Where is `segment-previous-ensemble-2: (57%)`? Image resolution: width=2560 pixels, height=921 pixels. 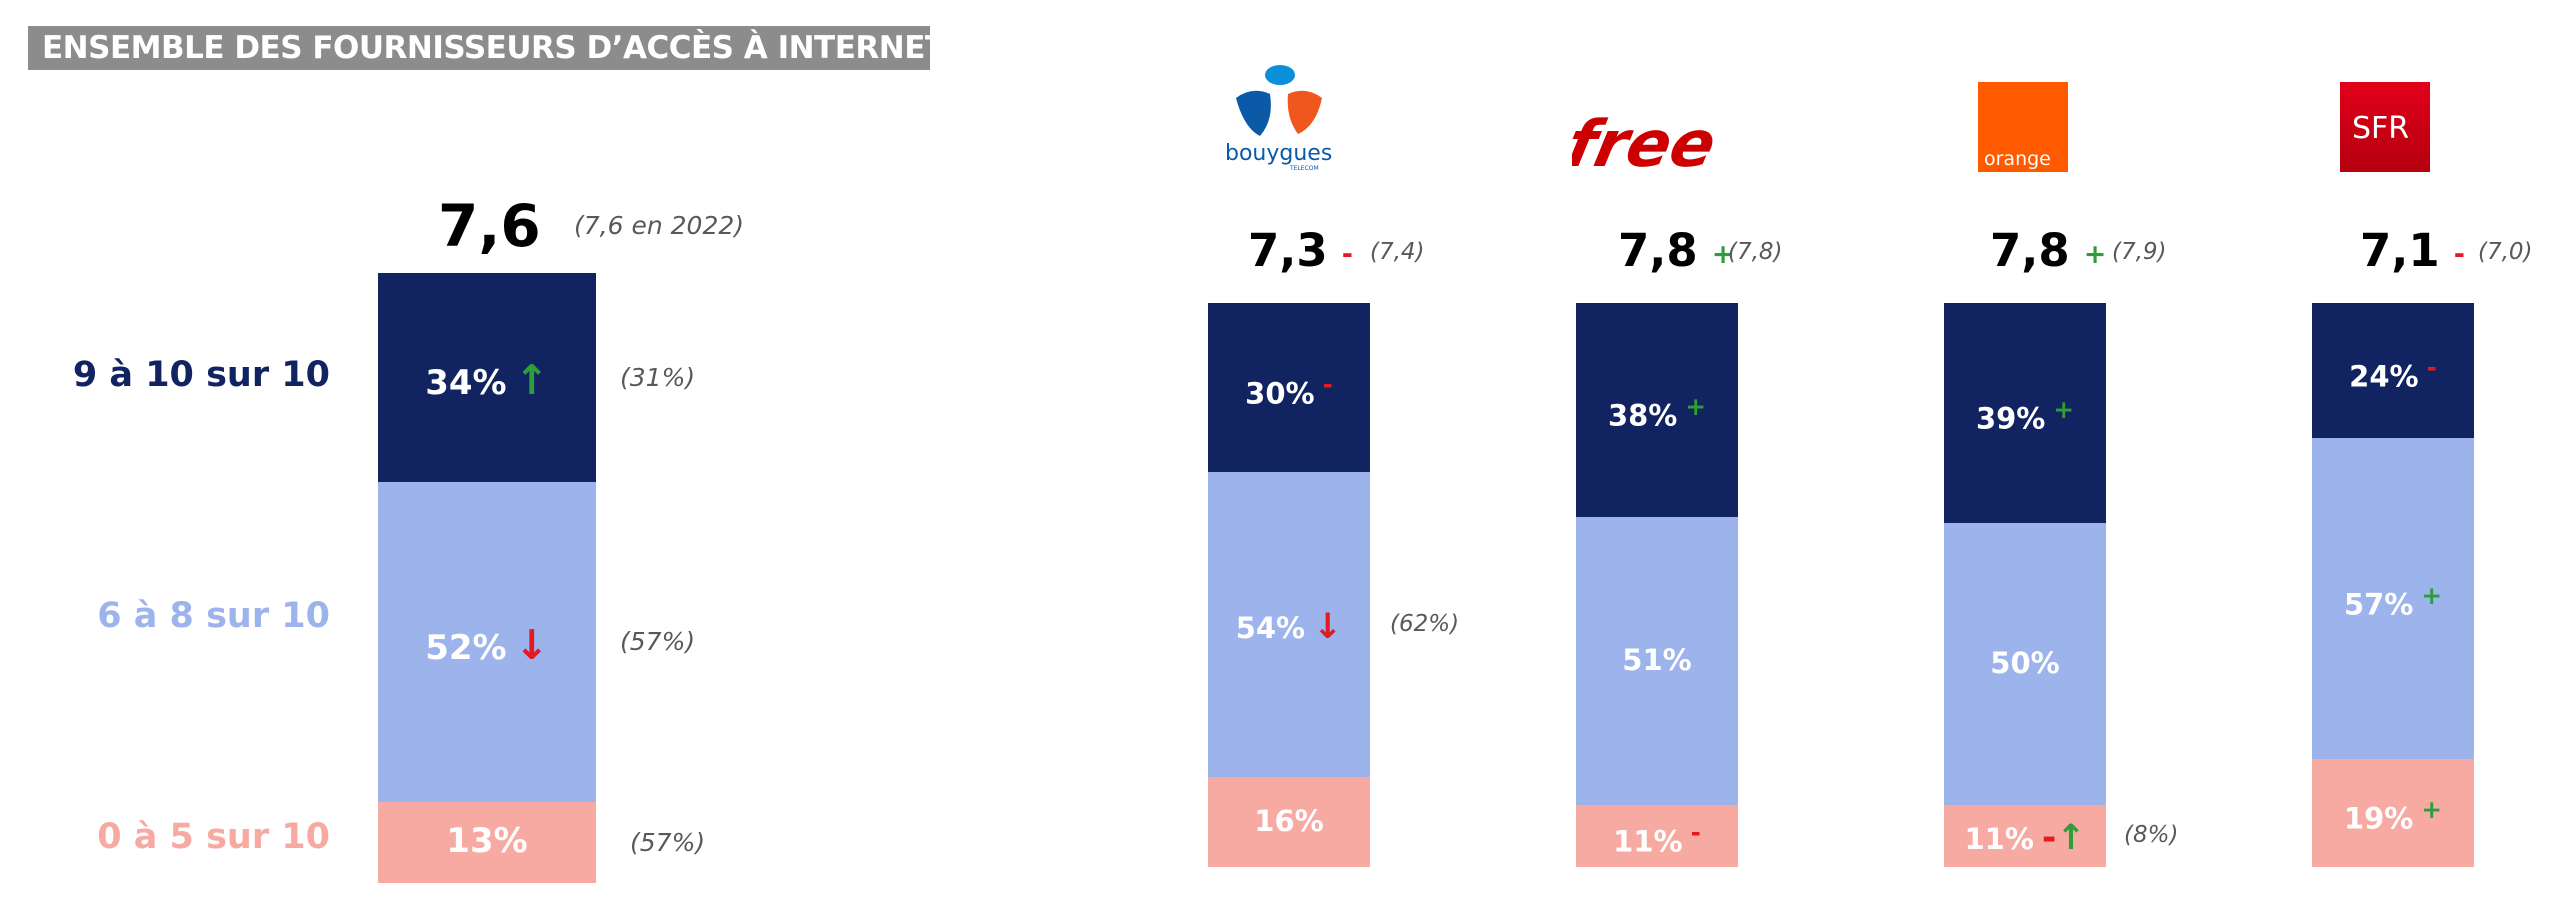 segment-previous-ensemble-2: (57%) is located at coordinates (668, 842).